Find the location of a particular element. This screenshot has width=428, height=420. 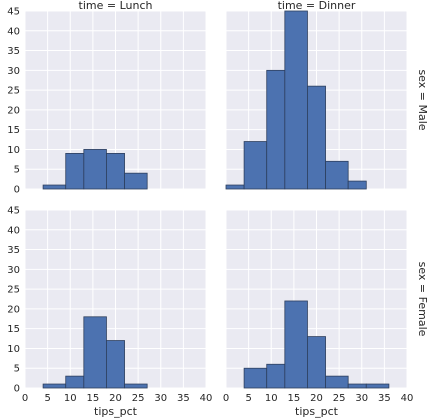

column-title: time = Dinner is located at coordinates (317, 6).